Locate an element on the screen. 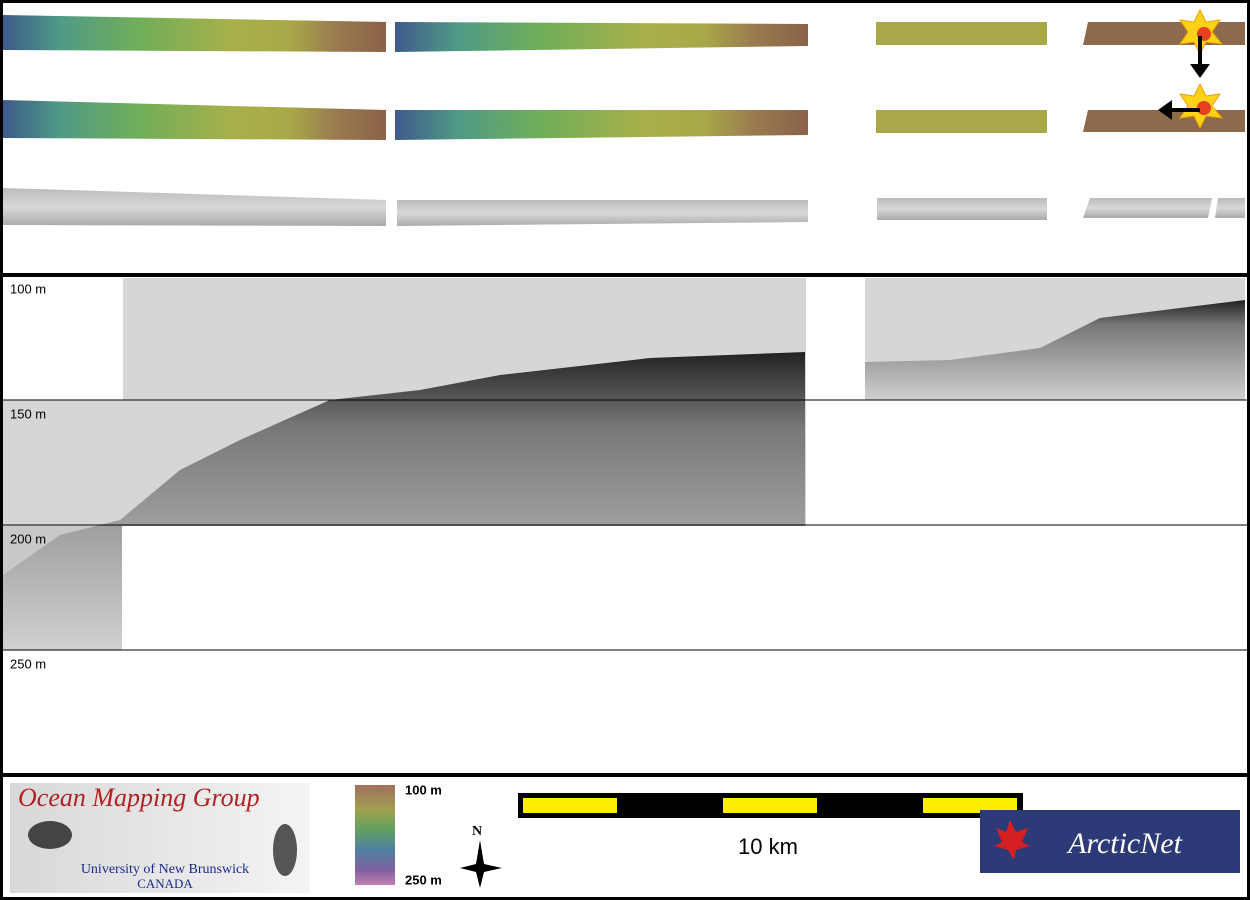  depth-label: 250 m is located at coordinates (28, 663).